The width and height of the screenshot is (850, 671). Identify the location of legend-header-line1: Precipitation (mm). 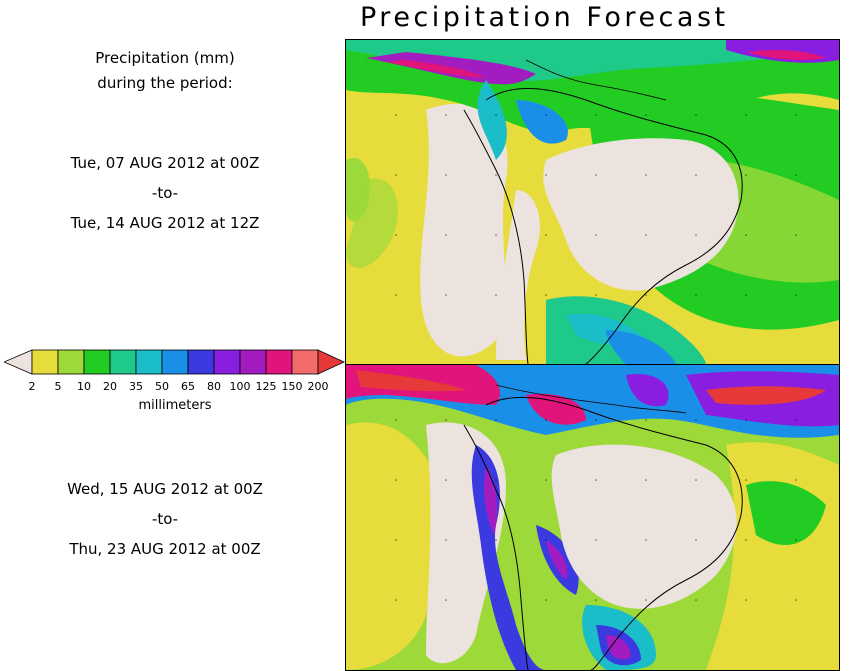
(165, 58).